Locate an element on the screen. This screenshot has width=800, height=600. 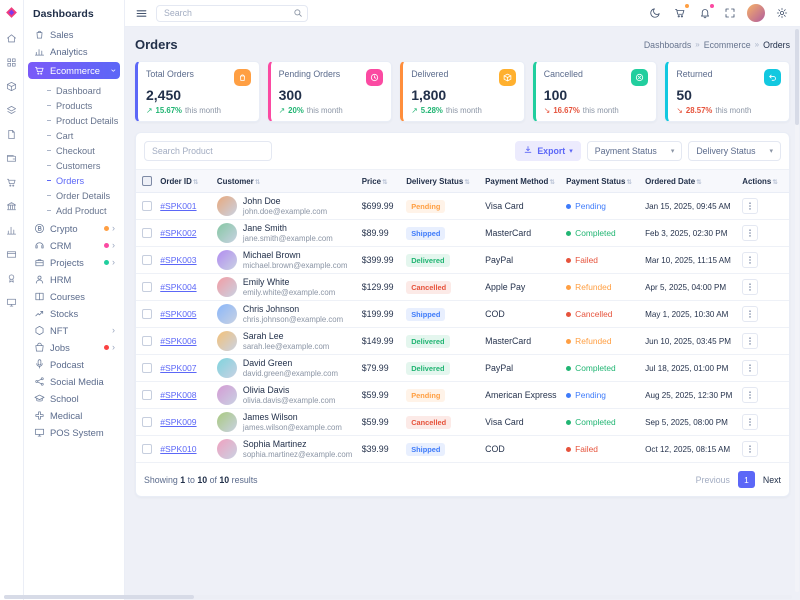
gear-icon is located at coordinates (782, 13).